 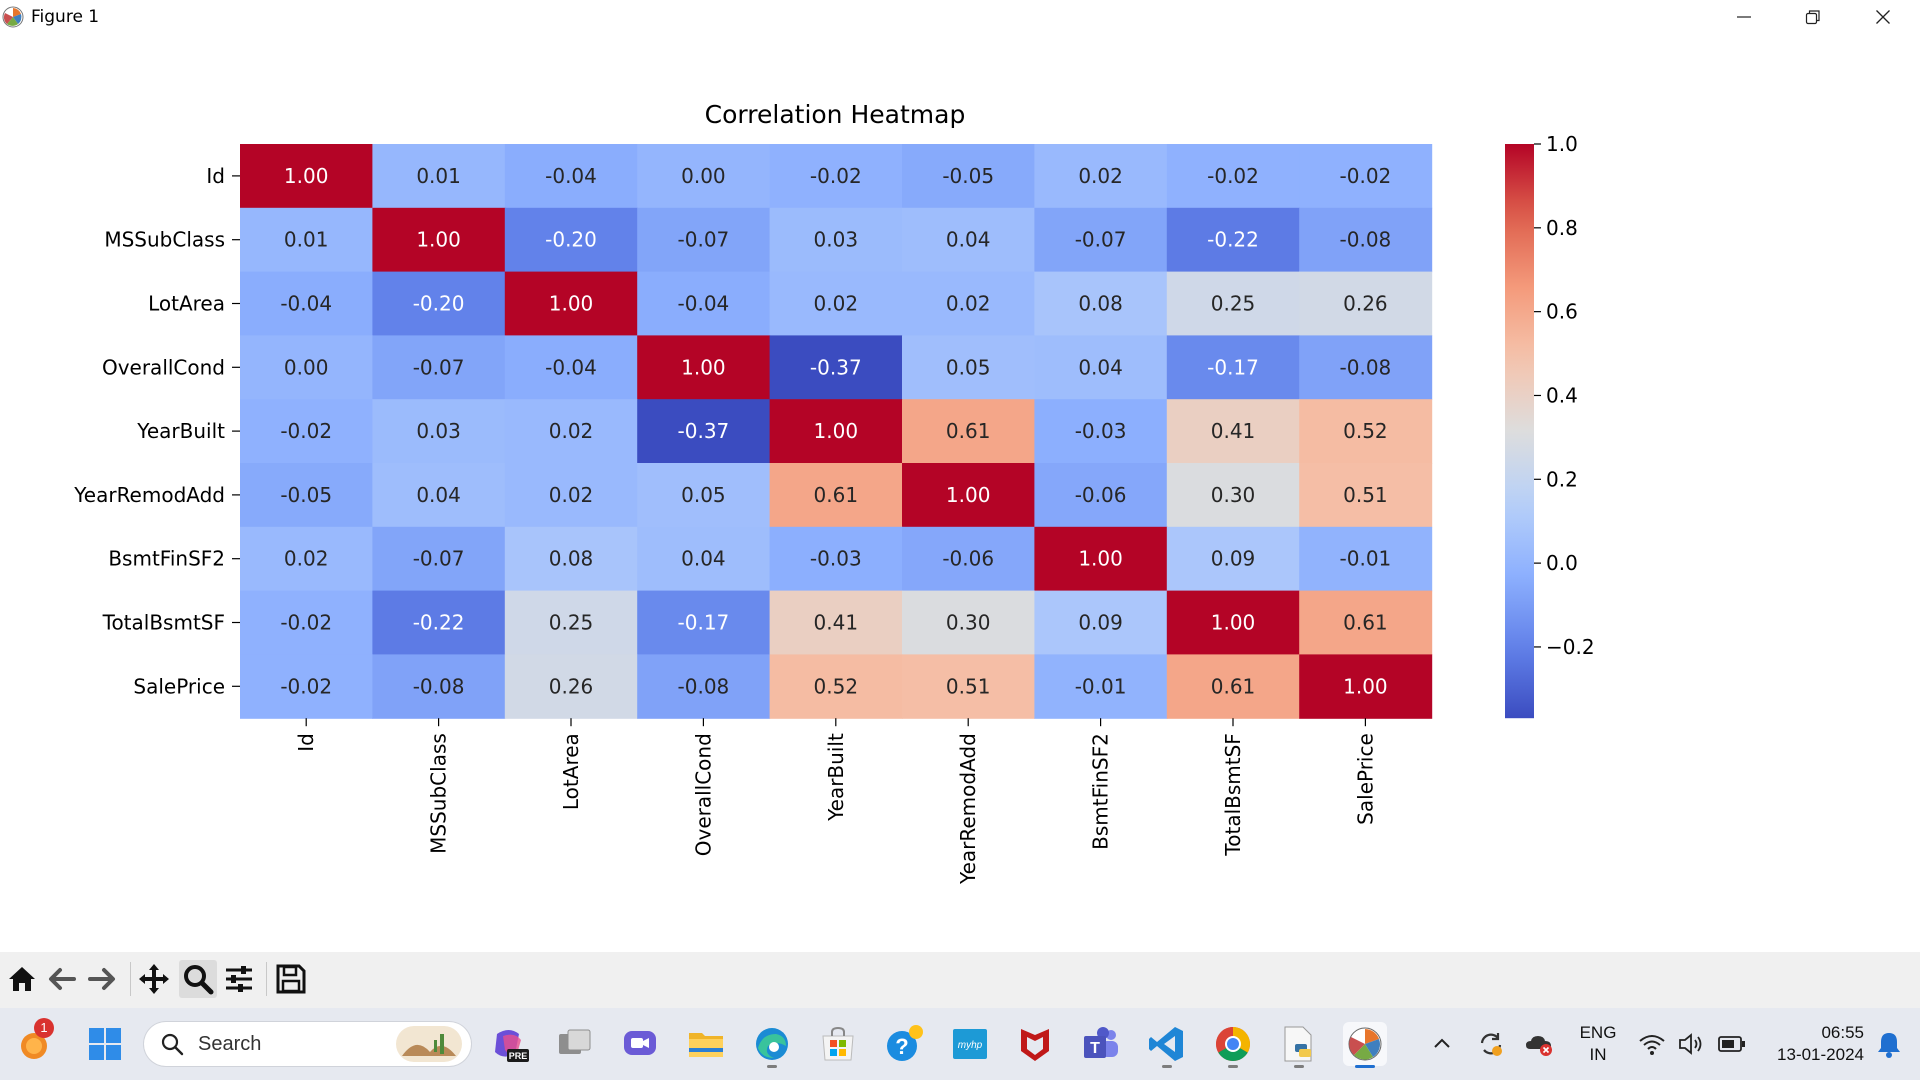 What do you see at coordinates (164, 240) in the screenshot?
I see `y-tick-label: MSSubClass` at bounding box center [164, 240].